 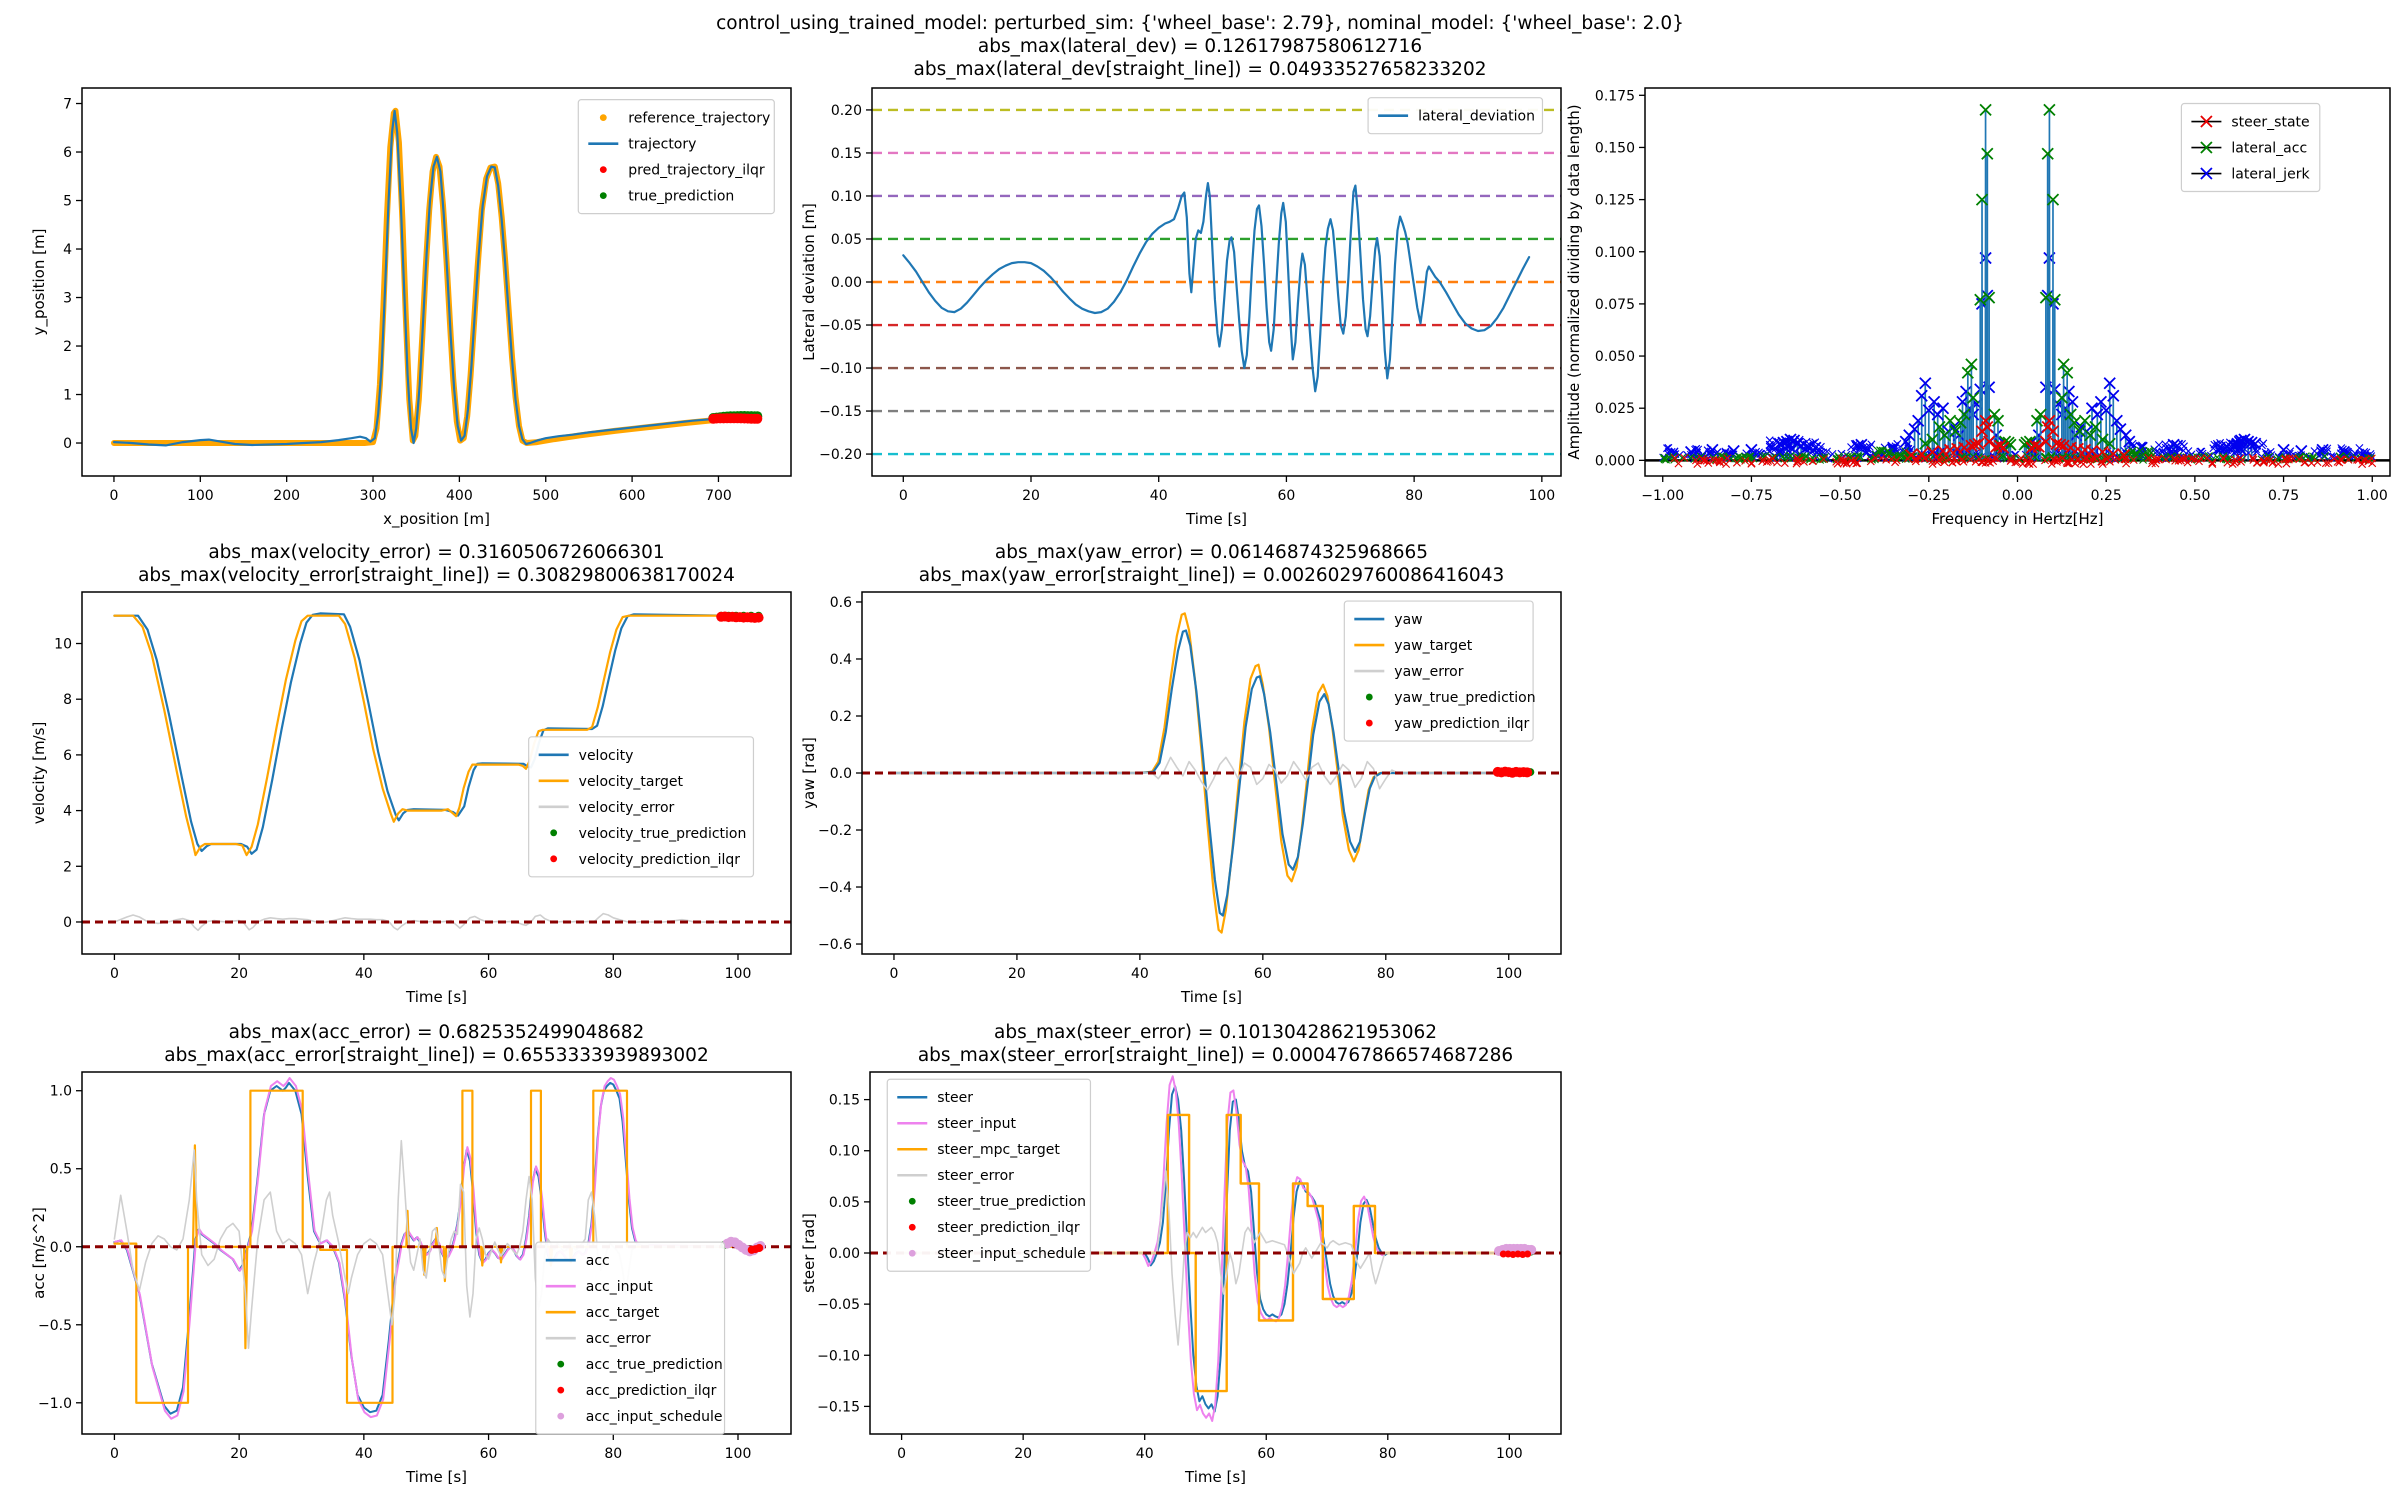 I want to click on x-tick-label: 20, so click(x=1031, y=496).